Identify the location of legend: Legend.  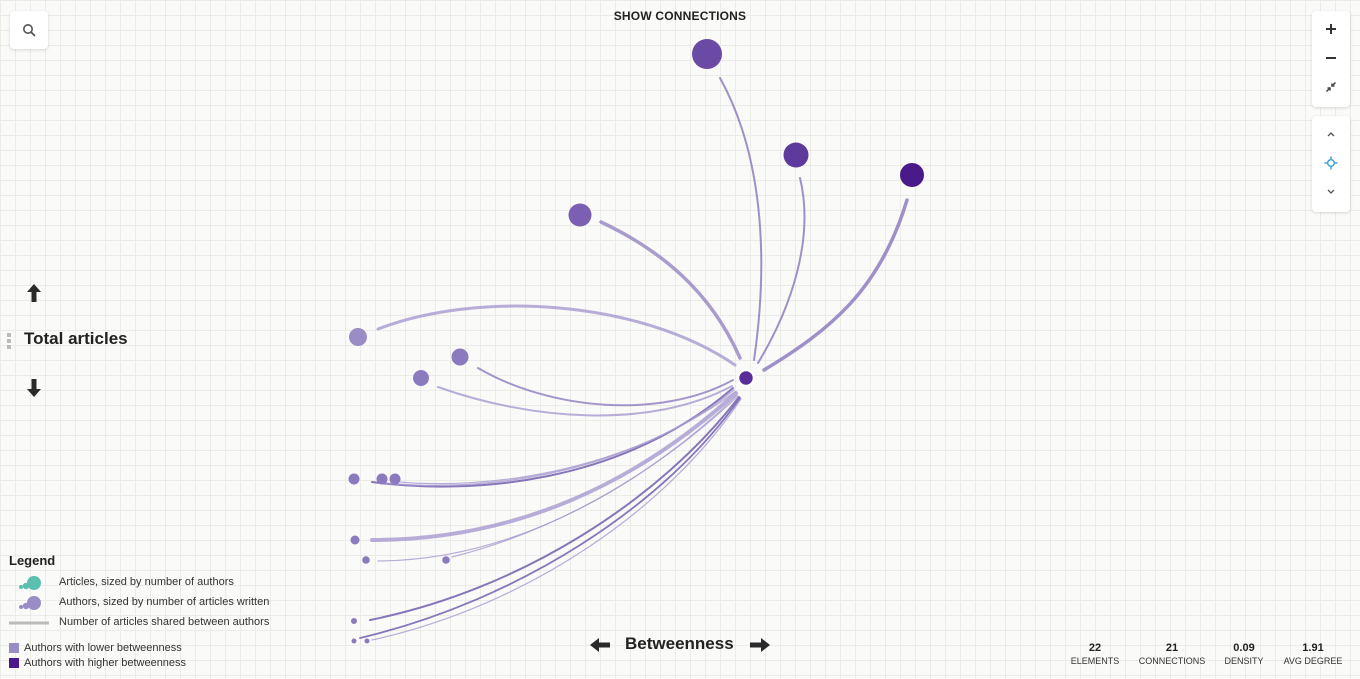
(32, 563).